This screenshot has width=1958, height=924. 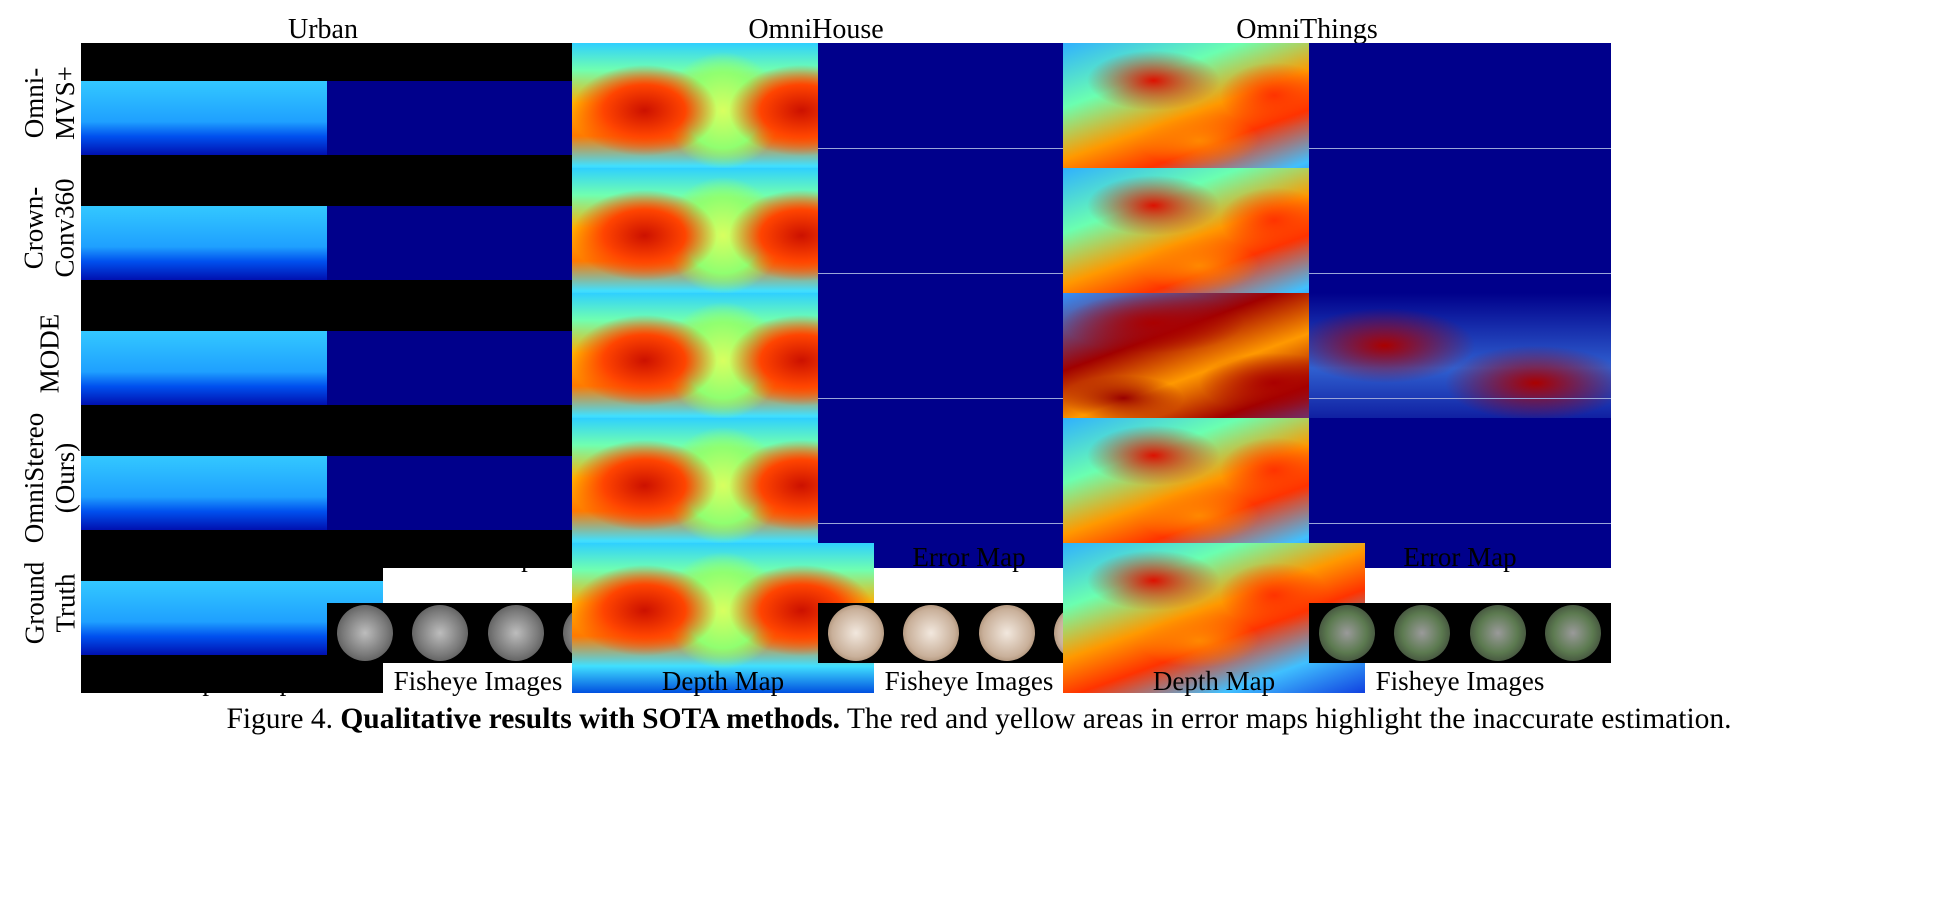 What do you see at coordinates (816, 29) in the screenshot?
I see `column-header-omnihouse: OmniHouse` at bounding box center [816, 29].